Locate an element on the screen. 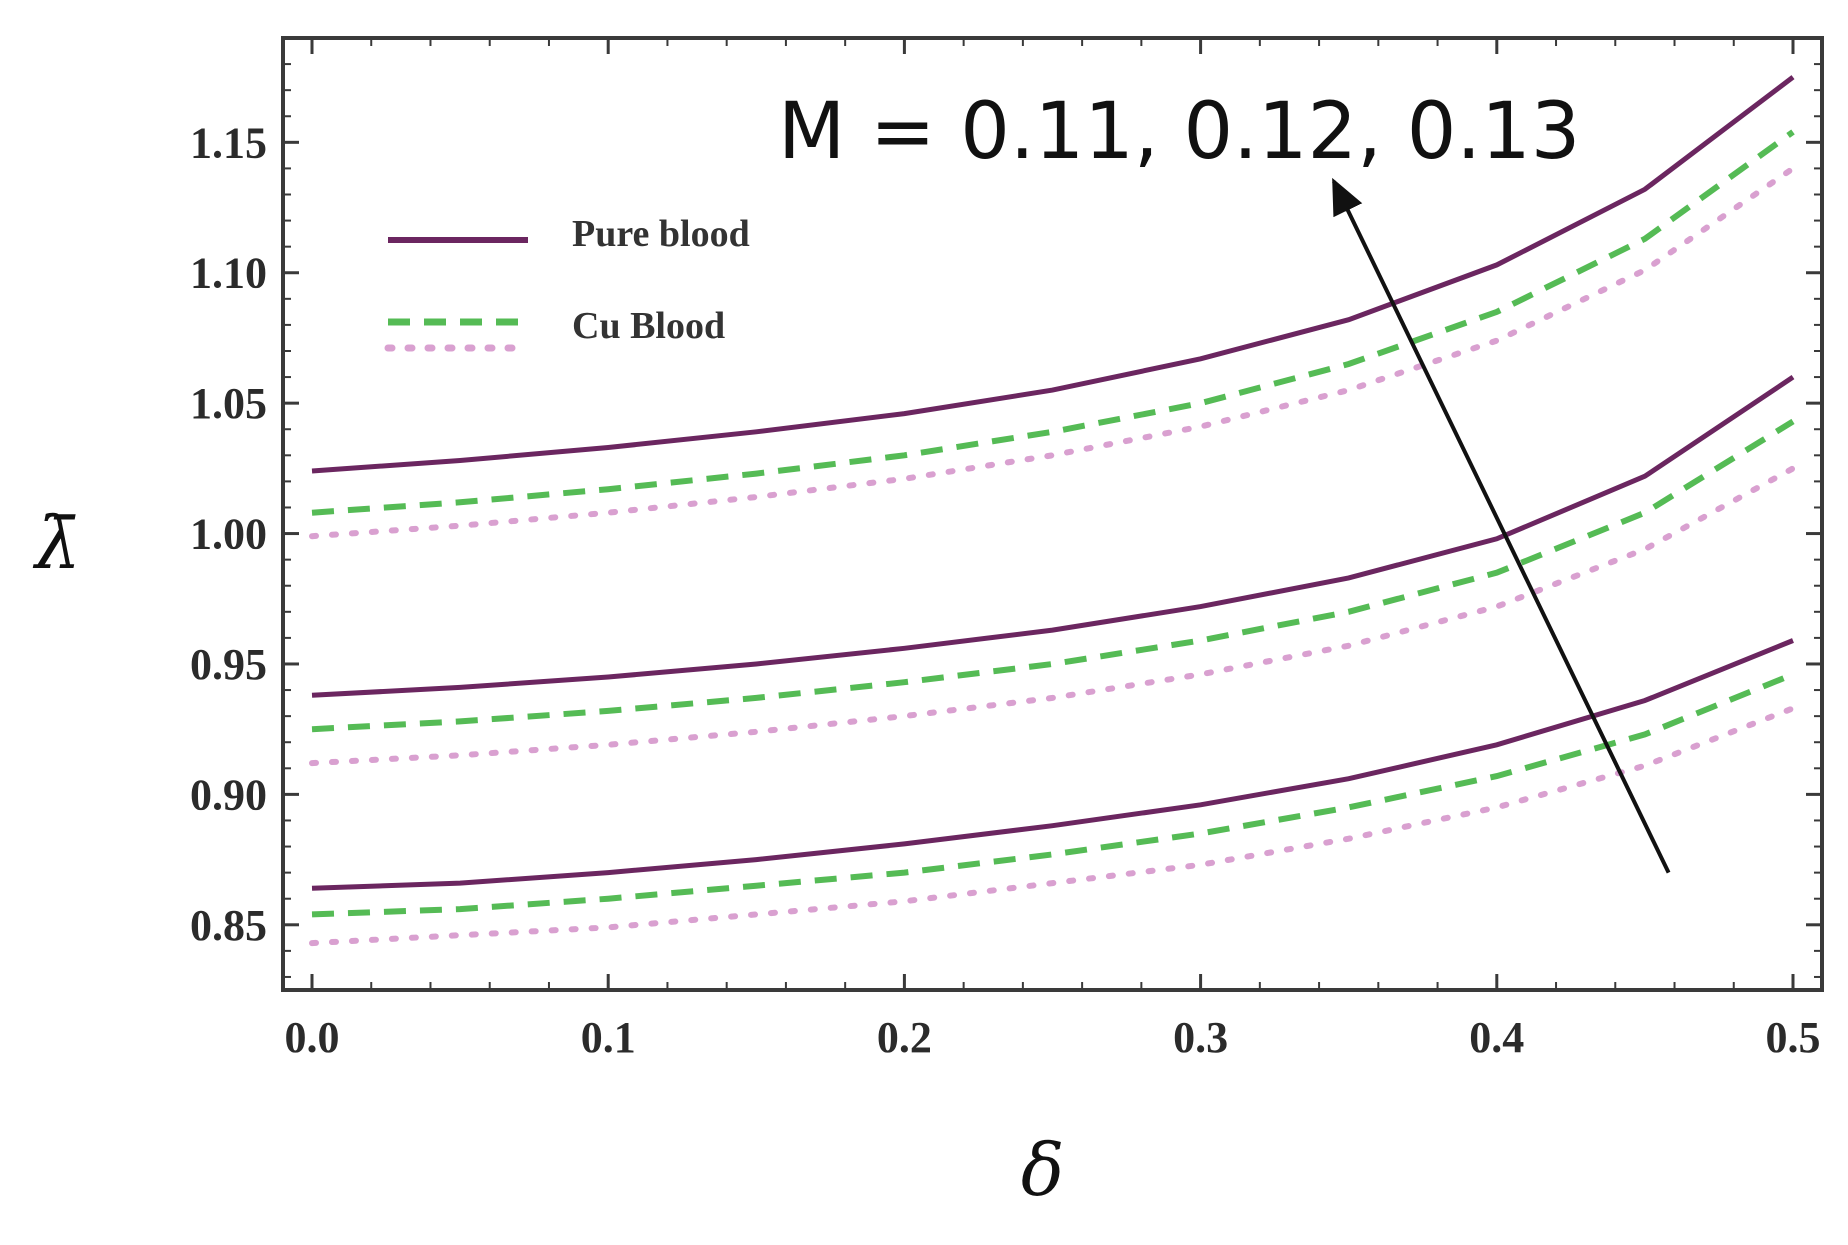 Image resolution: width=1848 pixels, height=1245 pixels. y-tick-label: 0.95 is located at coordinates (228, 664).